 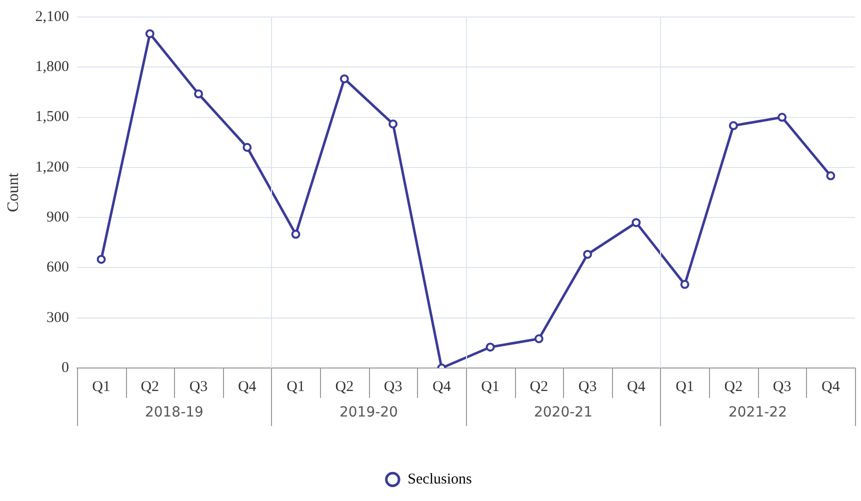 I want to click on y-tick-label: 2,100, so click(x=52, y=16).